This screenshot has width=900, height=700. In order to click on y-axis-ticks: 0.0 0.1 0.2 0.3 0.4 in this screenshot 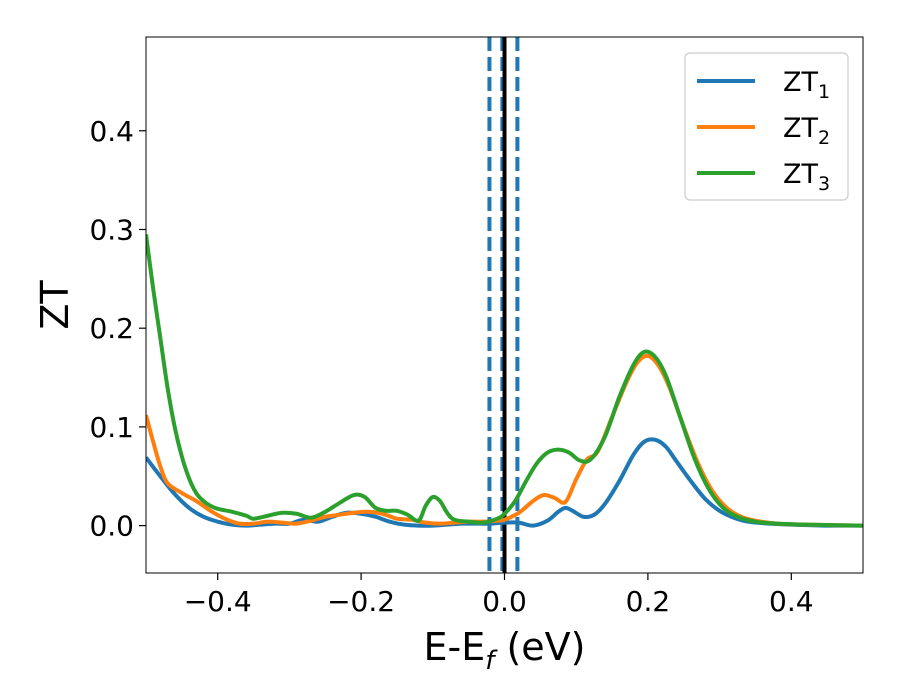, I will do `click(117, 329)`.